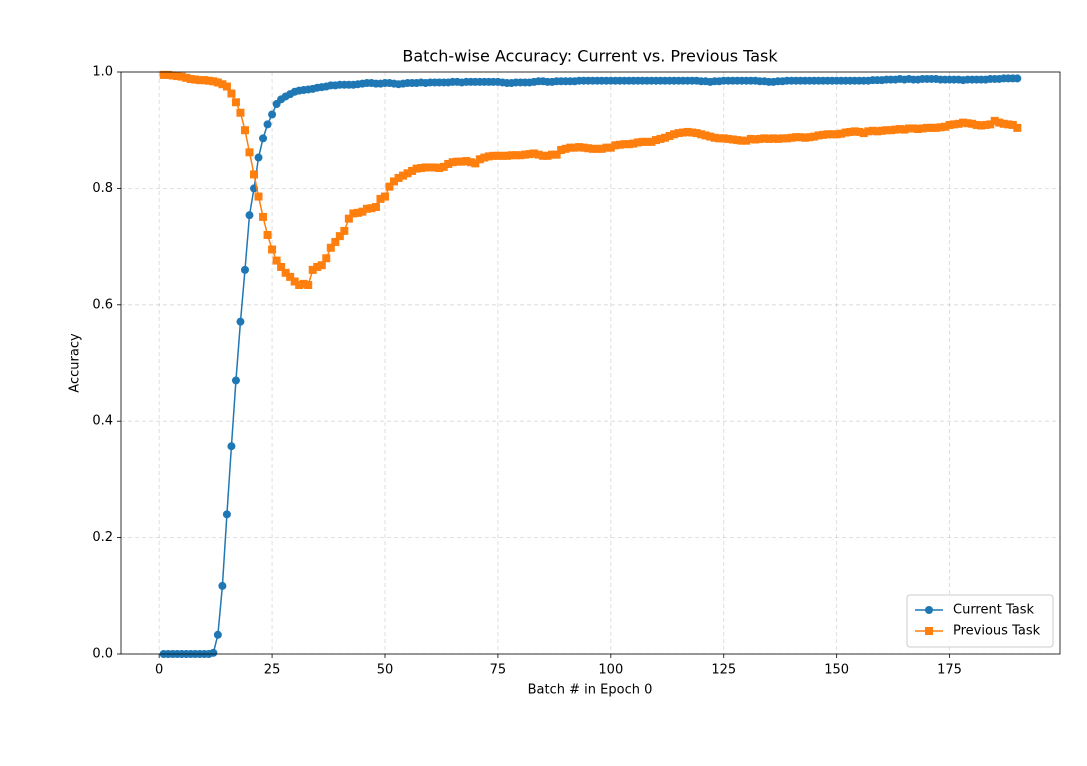 The height and width of the screenshot is (766, 1087). I want to click on x-axis-label: Batch # in Epoch 0, so click(590, 690).